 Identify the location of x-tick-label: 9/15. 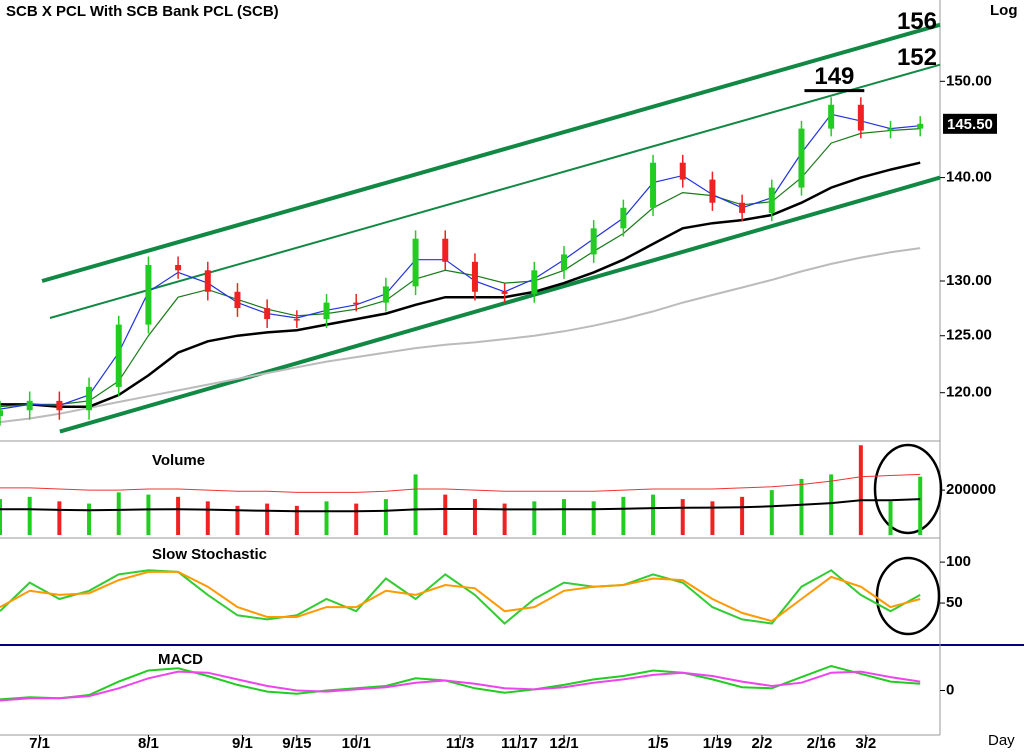
(296, 743).